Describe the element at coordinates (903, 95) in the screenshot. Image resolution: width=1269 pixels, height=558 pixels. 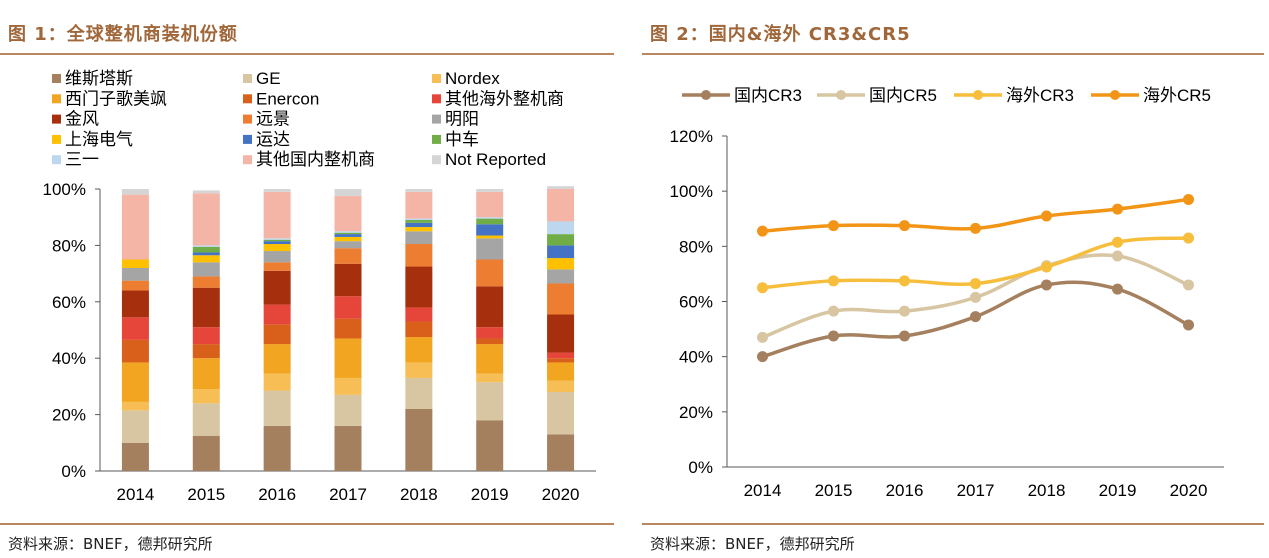
I see `legend-label: 国内CR5` at that location.